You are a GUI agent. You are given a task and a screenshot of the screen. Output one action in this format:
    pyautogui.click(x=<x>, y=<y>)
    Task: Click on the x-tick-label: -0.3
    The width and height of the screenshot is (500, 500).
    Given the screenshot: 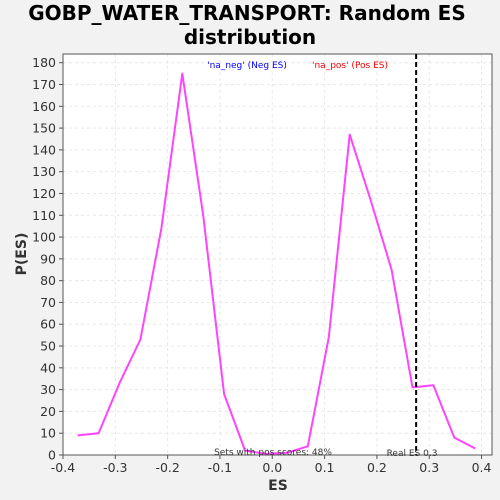 What is the action you would take?
    pyautogui.click(x=115, y=467)
    